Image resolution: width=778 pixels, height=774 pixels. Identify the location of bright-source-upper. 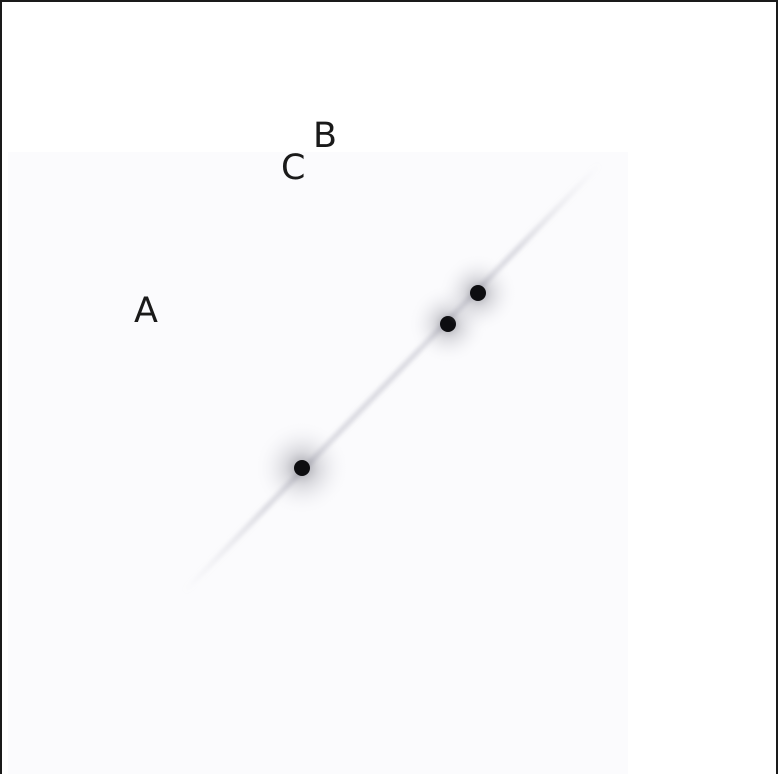
(478, 293).